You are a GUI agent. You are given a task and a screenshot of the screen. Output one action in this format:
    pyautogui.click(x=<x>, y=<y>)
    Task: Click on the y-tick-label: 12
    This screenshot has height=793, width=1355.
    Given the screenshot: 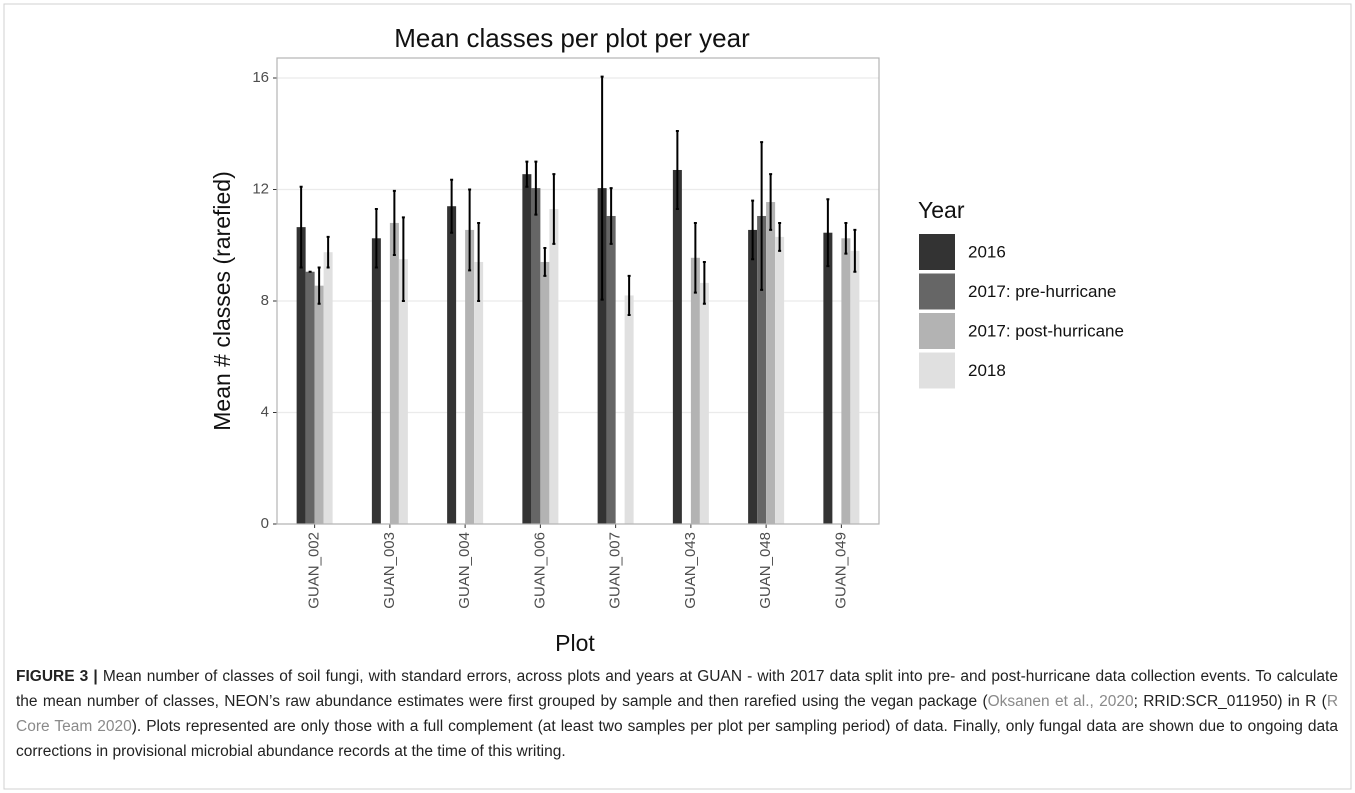 What is the action you would take?
    pyautogui.click(x=260, y=188)
    